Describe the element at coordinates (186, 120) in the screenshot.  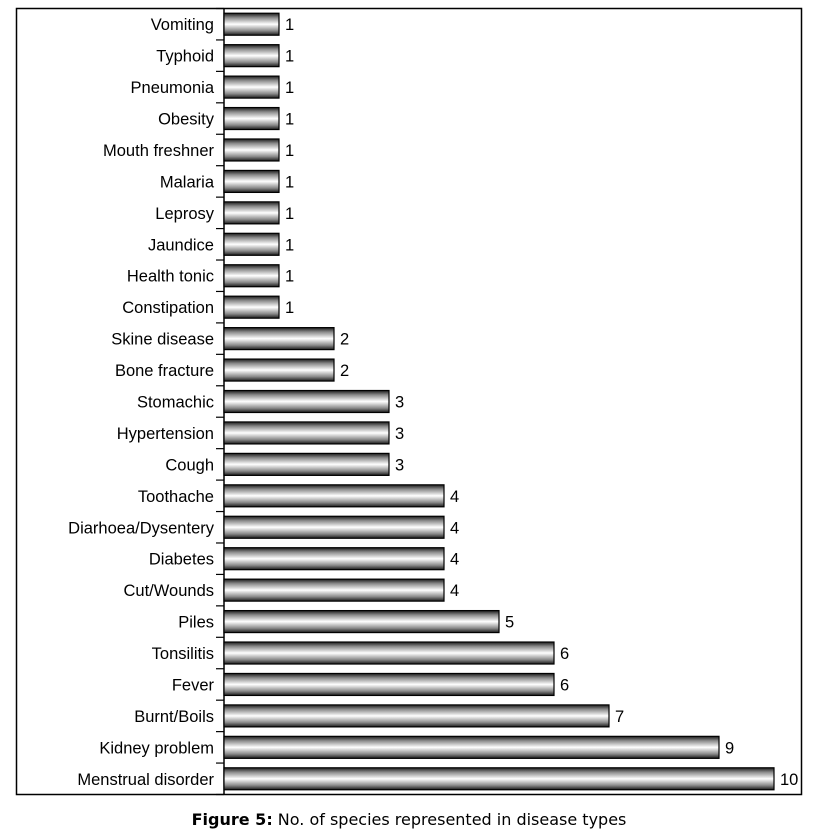
I see `category-label: Obesity` at that location.